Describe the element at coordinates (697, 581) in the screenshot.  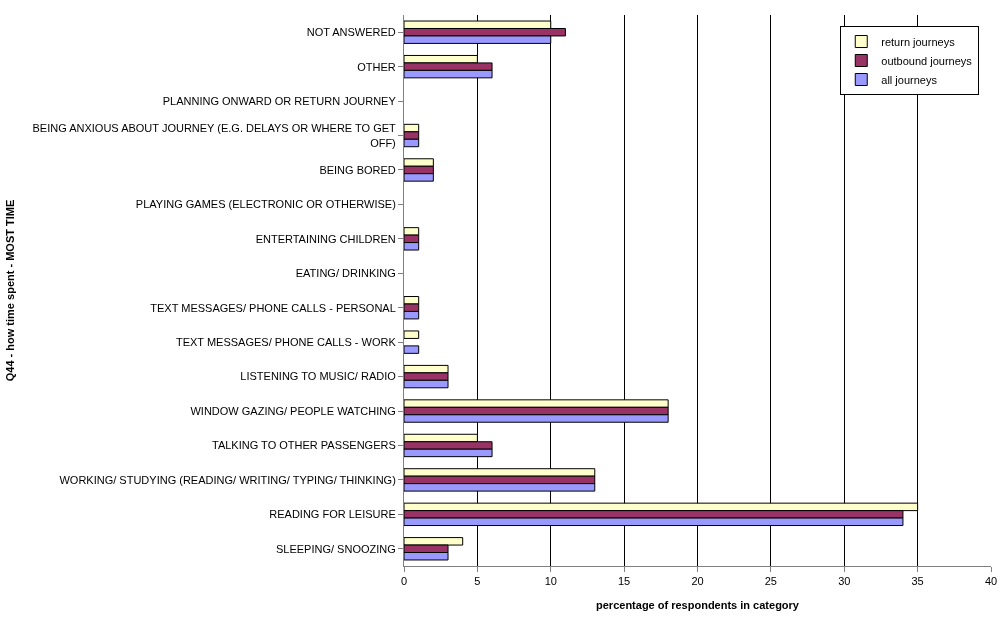
I see `x-tick-label: 20` at that location.